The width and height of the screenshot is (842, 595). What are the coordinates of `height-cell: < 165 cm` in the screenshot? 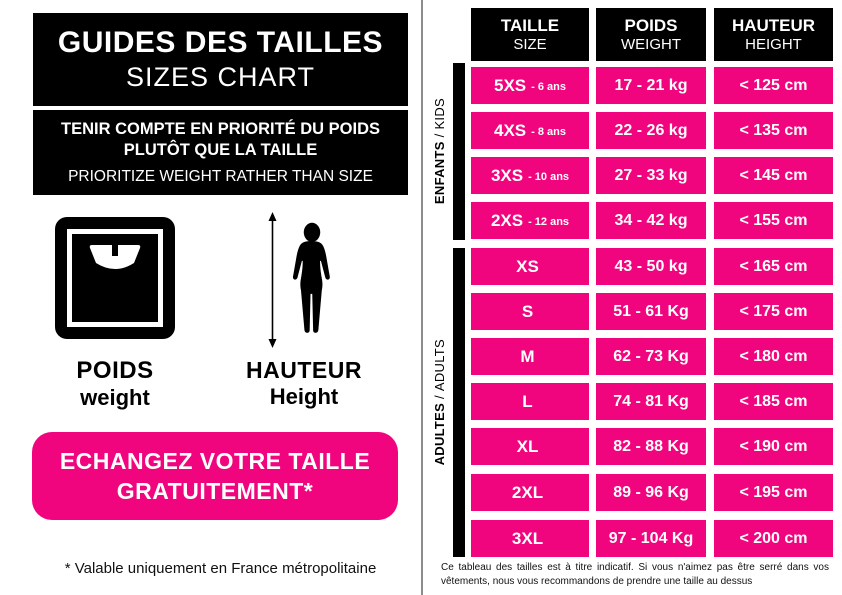 It's located at (773, 266).